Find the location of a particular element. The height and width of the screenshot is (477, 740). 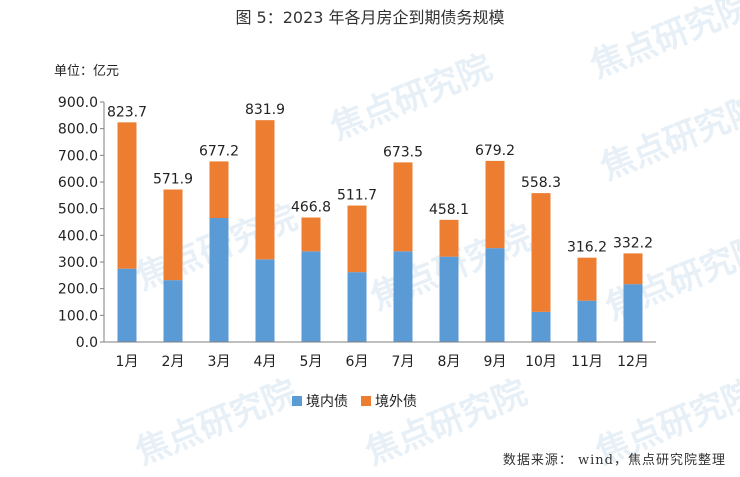

y-tick-label: 800.0 is located at coordinates (78, 130).